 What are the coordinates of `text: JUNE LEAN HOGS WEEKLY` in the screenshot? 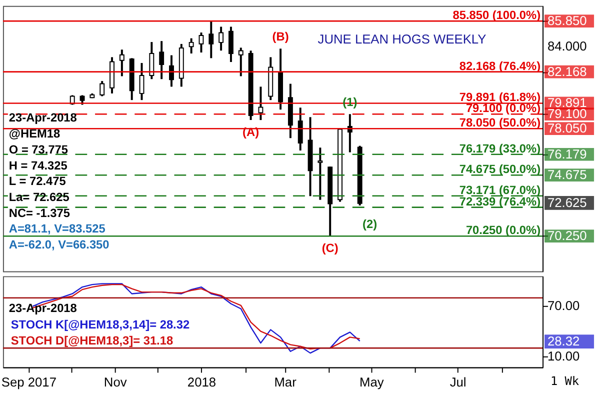 It's located at (402, 39).